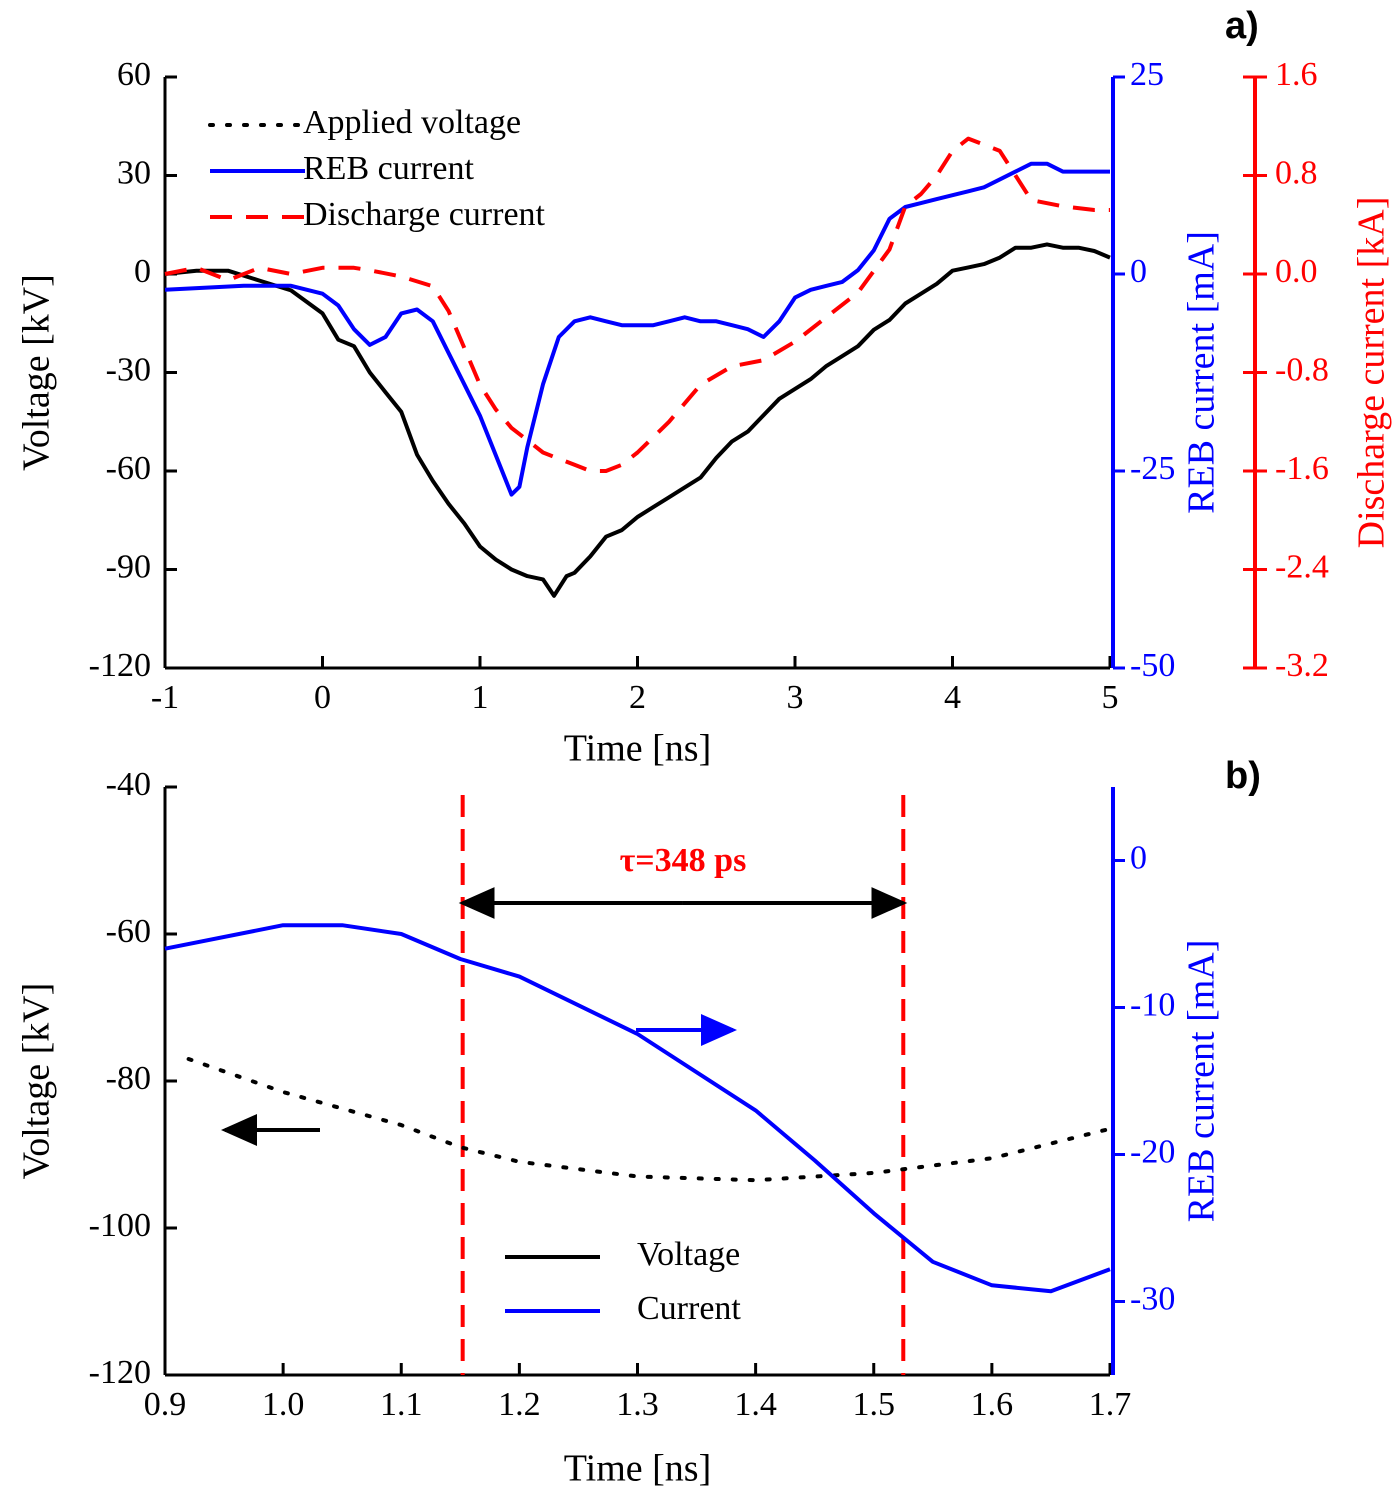  What do you see at coordinates (424, 214) in the screenshot?
I see `legend-label: Discharge current` at bounding box center [424, 214].